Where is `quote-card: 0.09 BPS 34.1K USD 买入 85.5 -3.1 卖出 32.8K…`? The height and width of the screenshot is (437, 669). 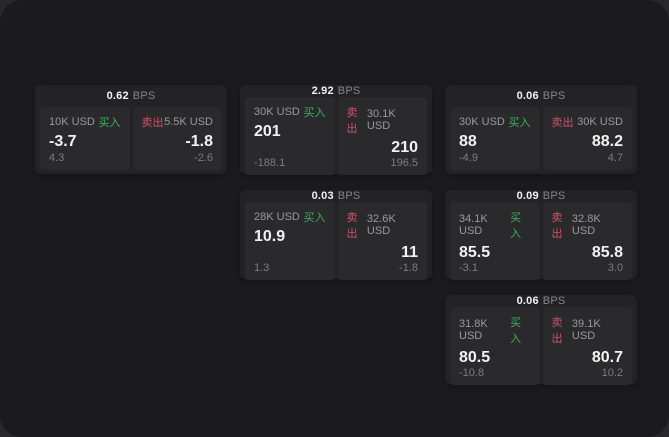 quote-card: 0.09 BPS 34.1K USD 买入 85.5 -3.1 卖出 32.8K… is located at coordinates (541, 235).